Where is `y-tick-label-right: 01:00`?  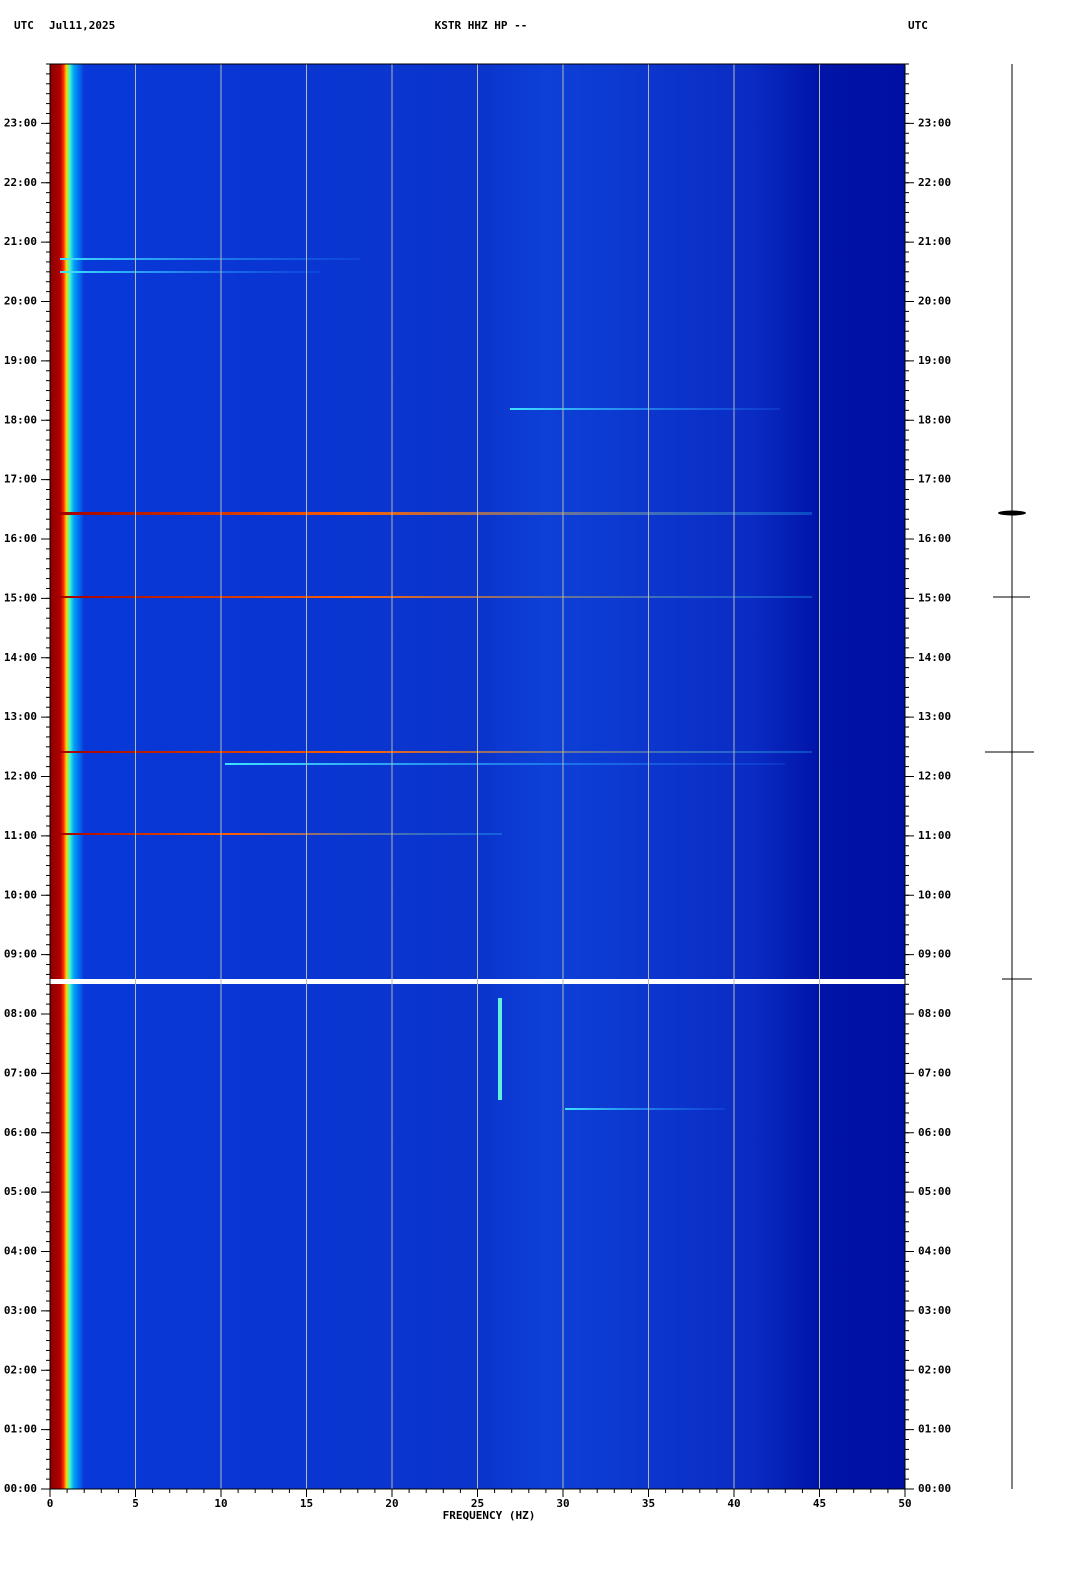 y-tick-label-right: 01:00 is located at coordinates (934, 1429).